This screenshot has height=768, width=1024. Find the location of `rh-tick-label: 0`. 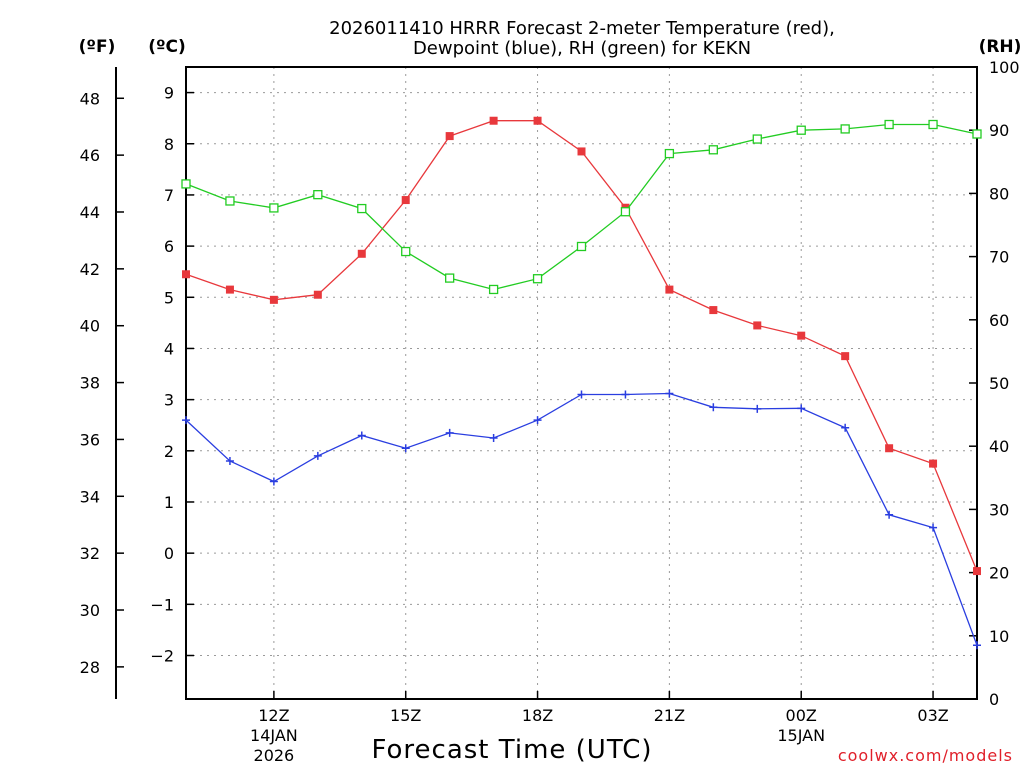

rh-tick-label: 0 is located at coordinates (994, 699).